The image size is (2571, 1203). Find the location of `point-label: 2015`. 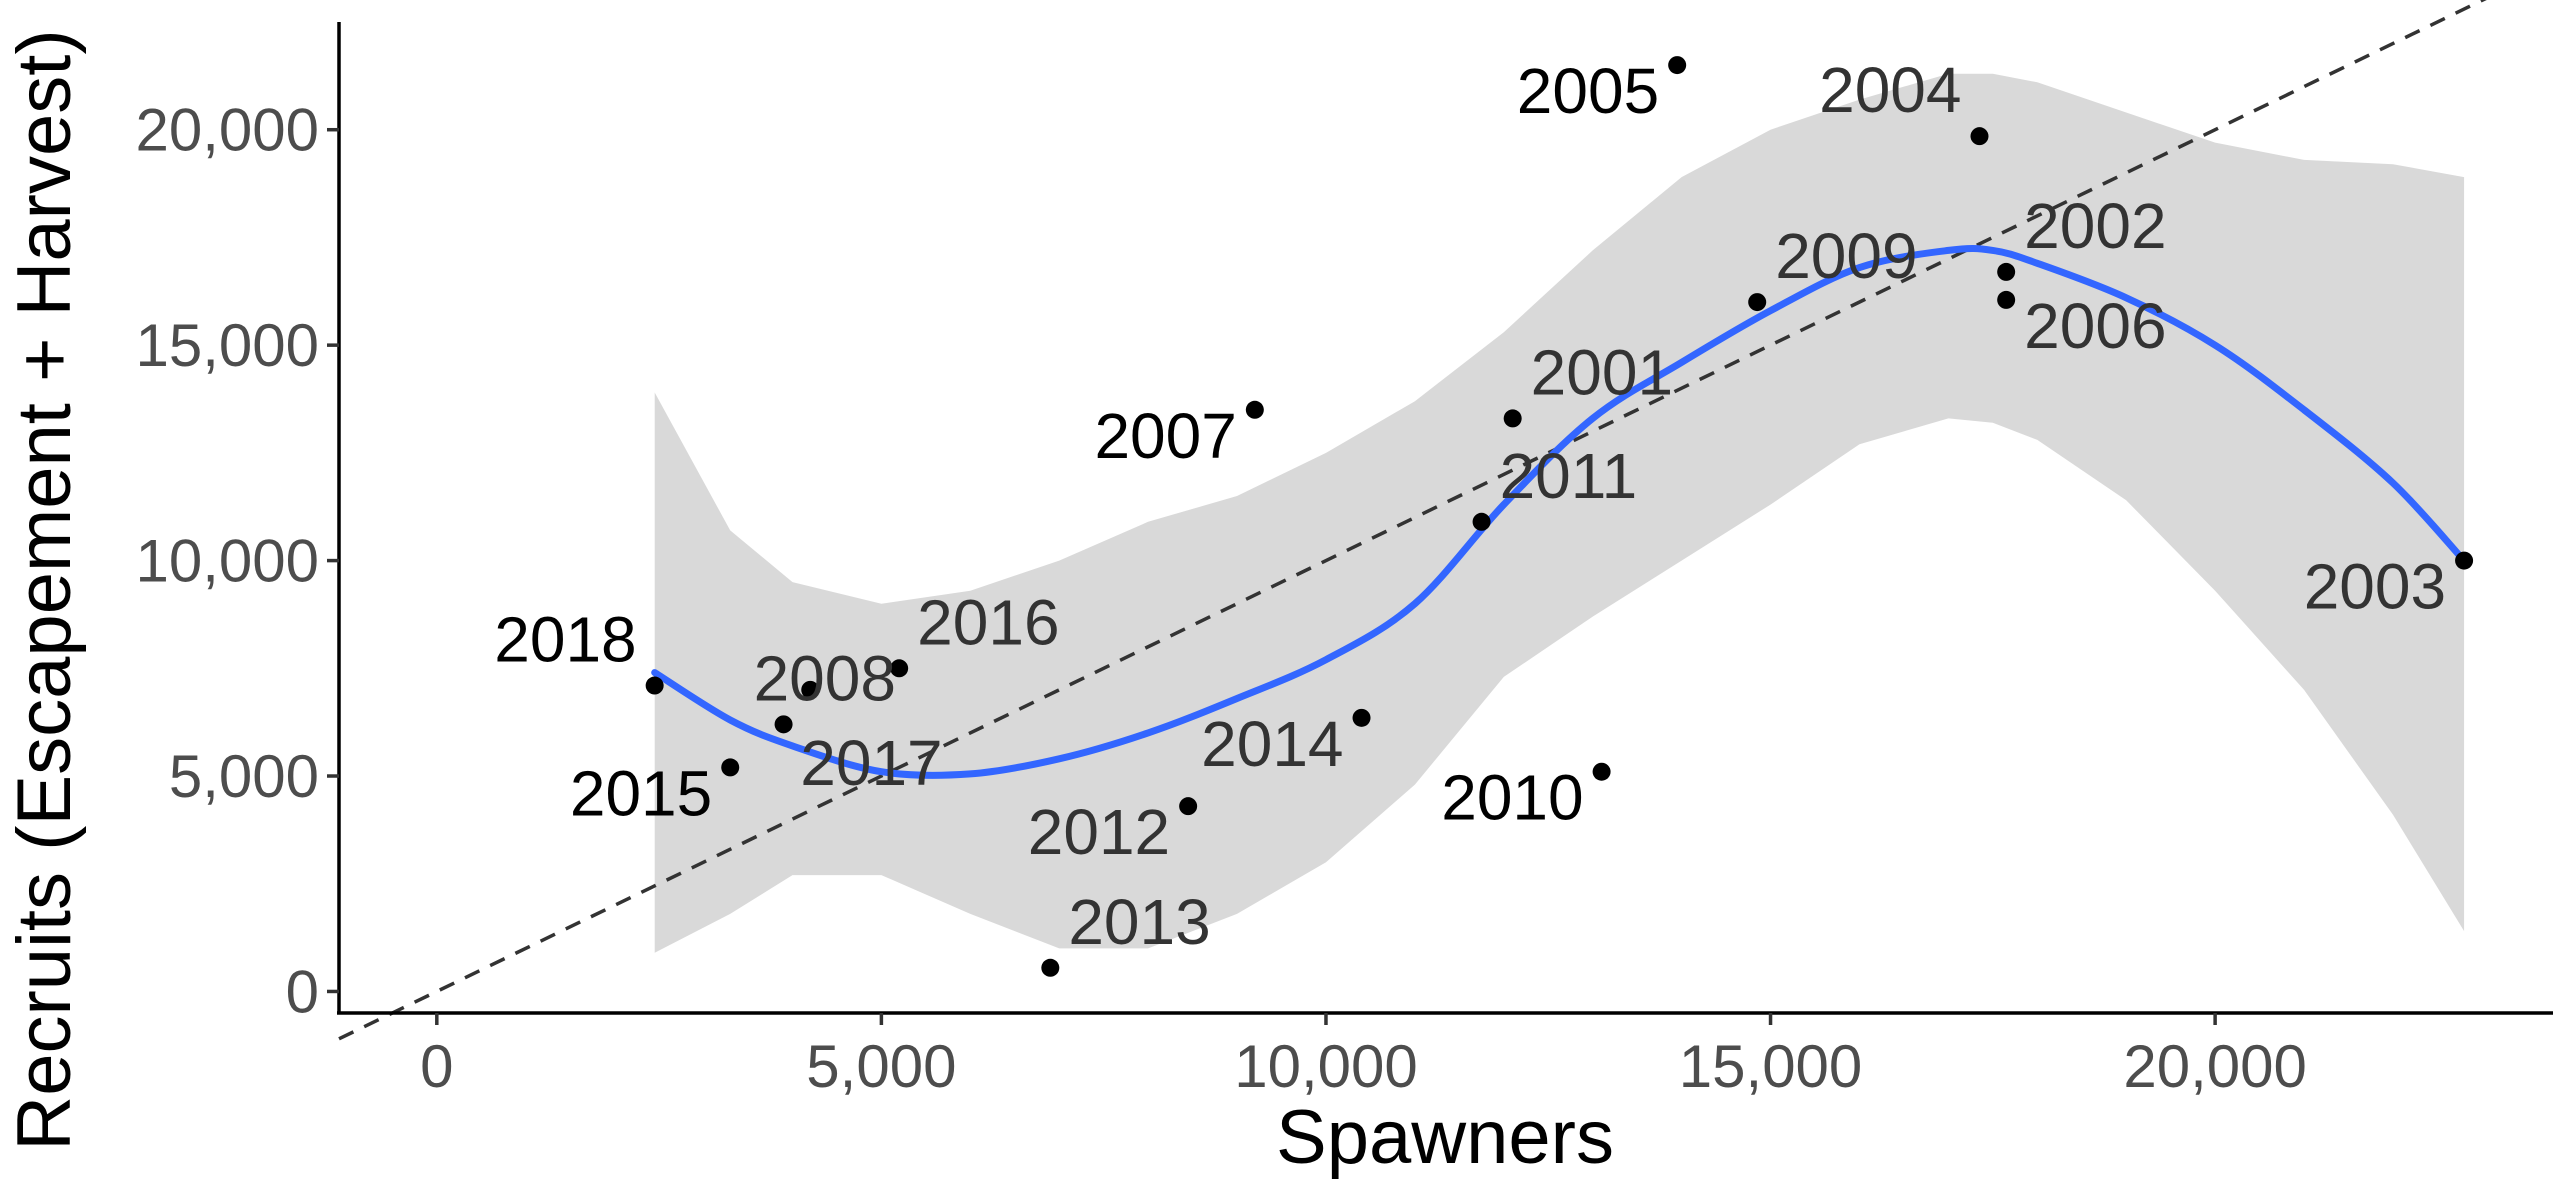

point-label: 2015 is located at coordinates (641, 793).